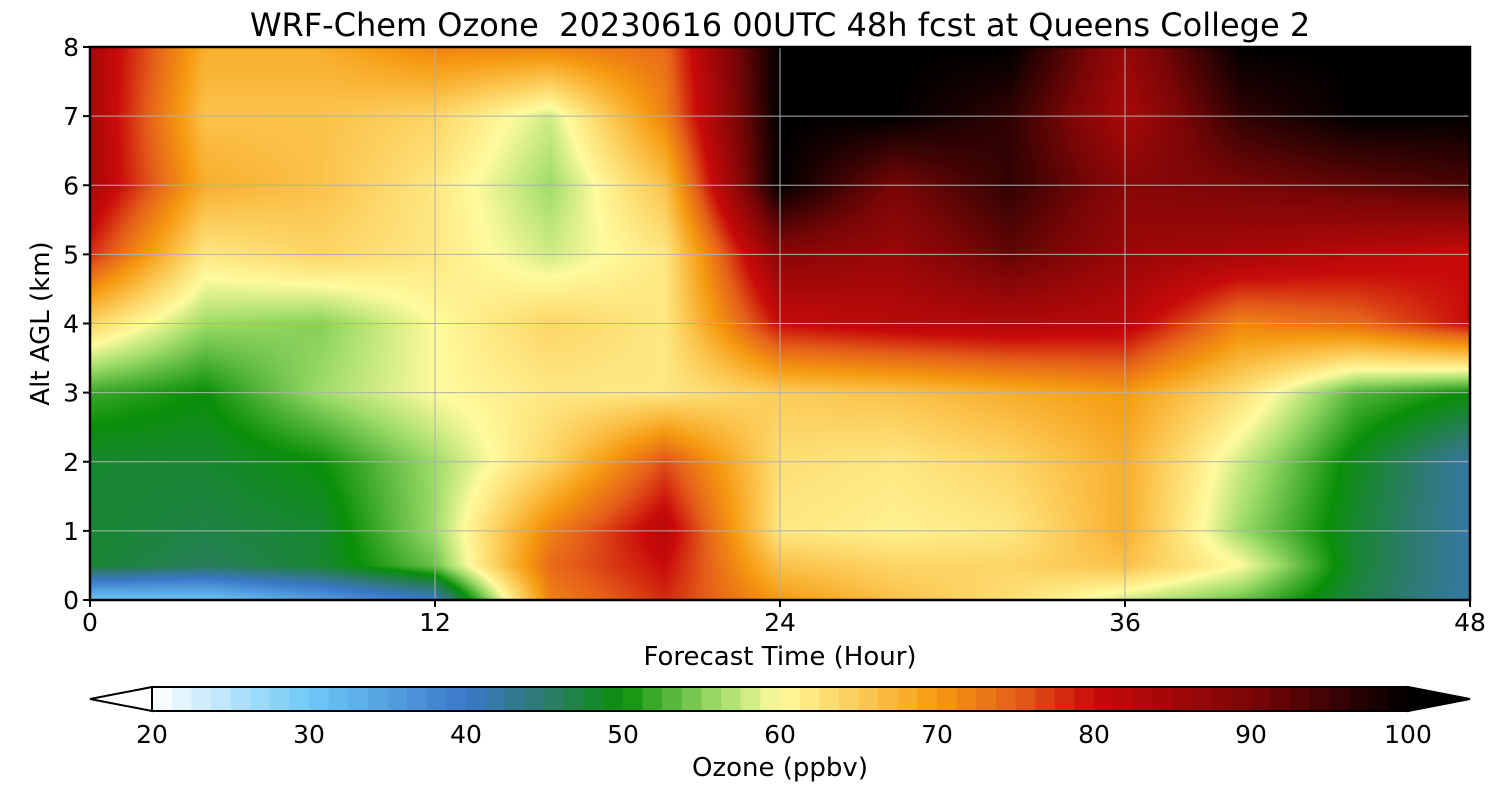  Describe the element at coordinates (1439, 699) in the screenshot. I see `colorbar-max-extend` at that location.